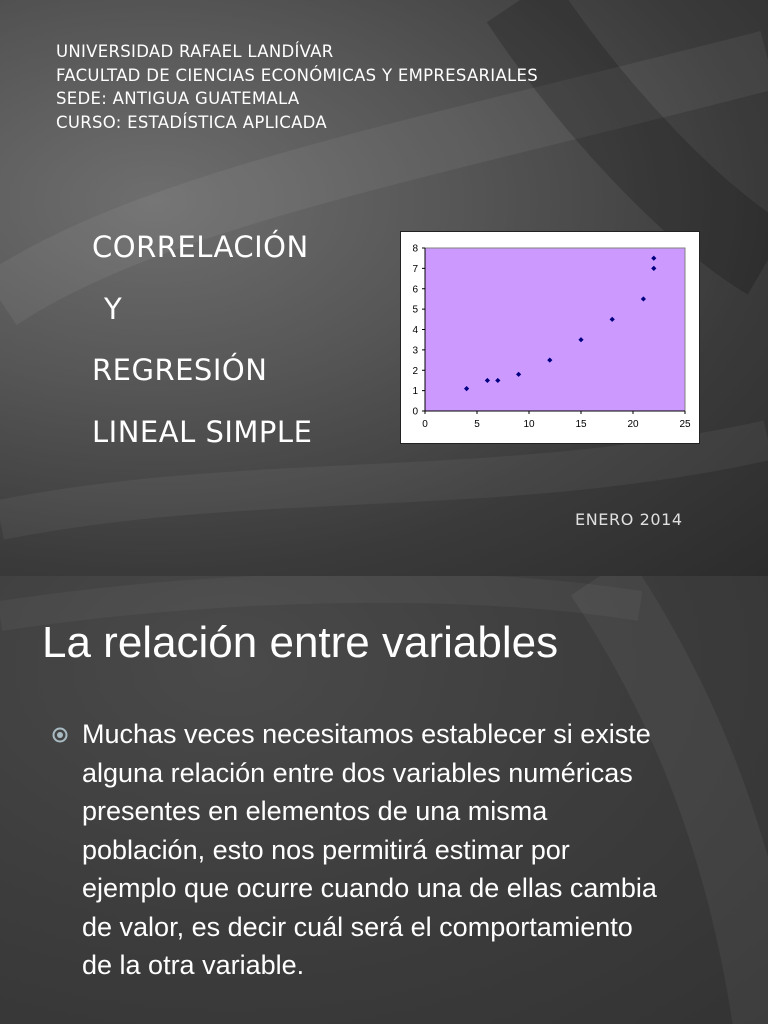  What do you see at coordinates (633, 424) in the screenshot?
I see `x-tick-label: 20` at bounding box center [633, 424].